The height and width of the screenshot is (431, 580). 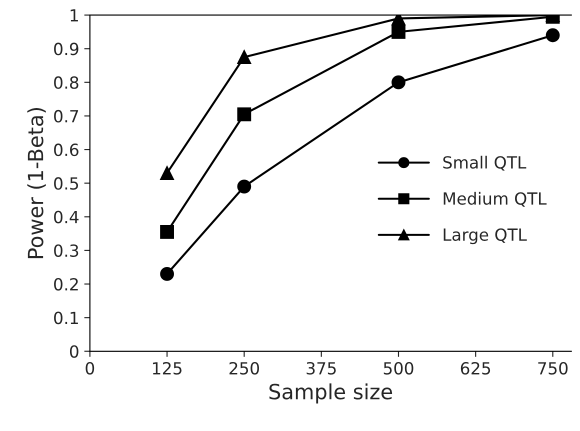 What do you see at coordinates (399, 368) in the screenshot?
I see `x-tick-label: 500` at bounding box center [399, 368].